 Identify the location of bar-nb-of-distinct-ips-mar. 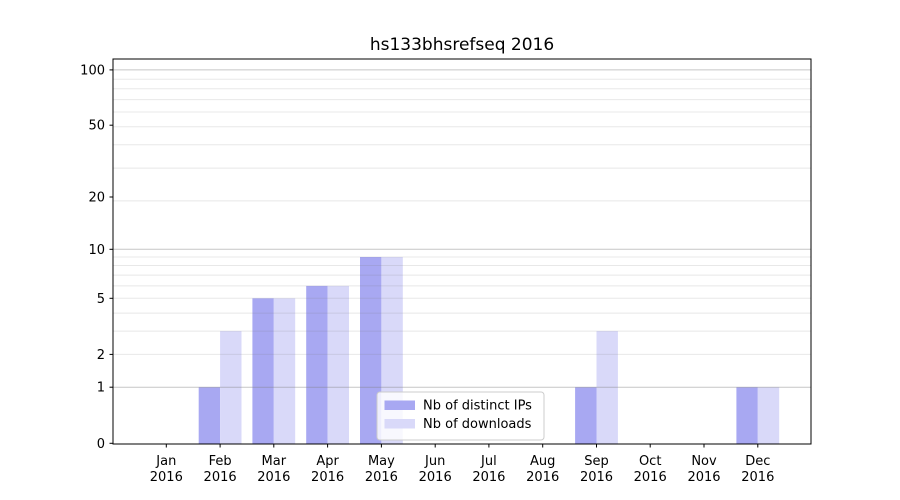
(263, 371).